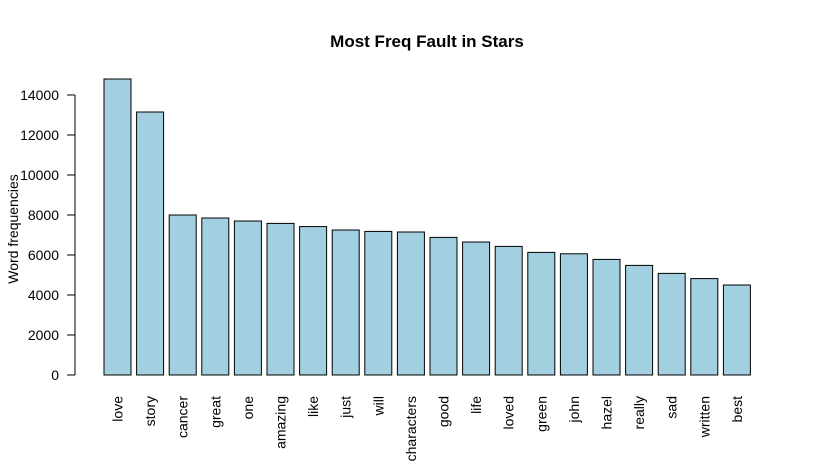  What do you see at coordinates (182, 295) in the screenshot?
I see `bar-cancer` at bounding box center [182, 295].